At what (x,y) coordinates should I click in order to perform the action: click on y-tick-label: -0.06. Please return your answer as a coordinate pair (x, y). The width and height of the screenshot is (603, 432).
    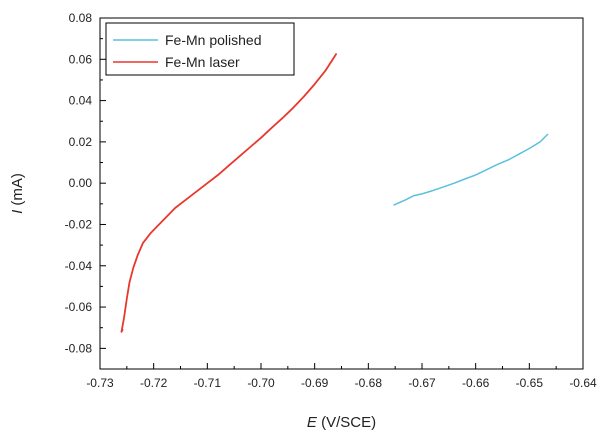
    Looking at the image, I should click on (79, 307).